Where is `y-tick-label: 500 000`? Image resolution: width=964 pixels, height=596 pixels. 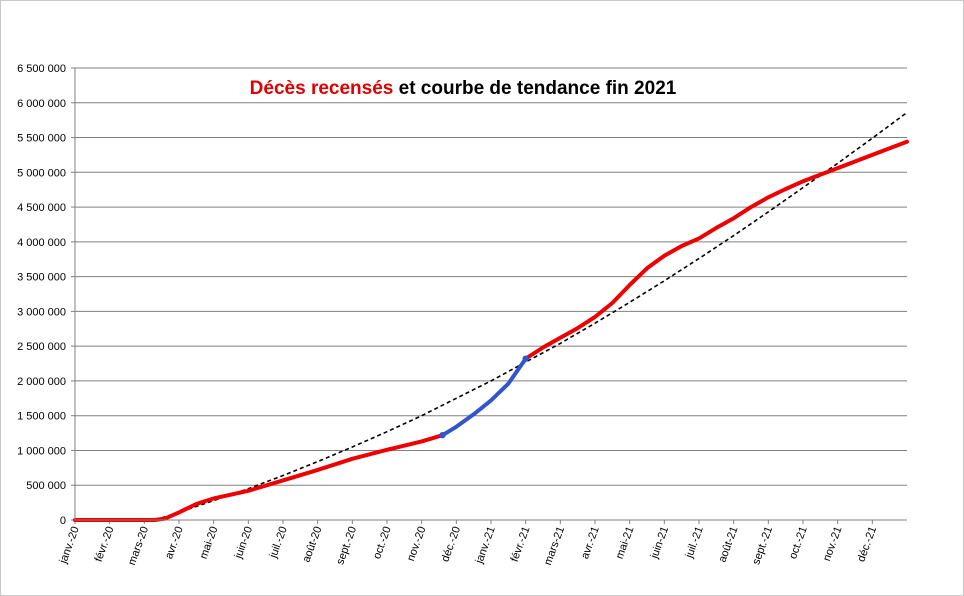
y-tick-label: 500 000 is located at coordinates (46, 486).